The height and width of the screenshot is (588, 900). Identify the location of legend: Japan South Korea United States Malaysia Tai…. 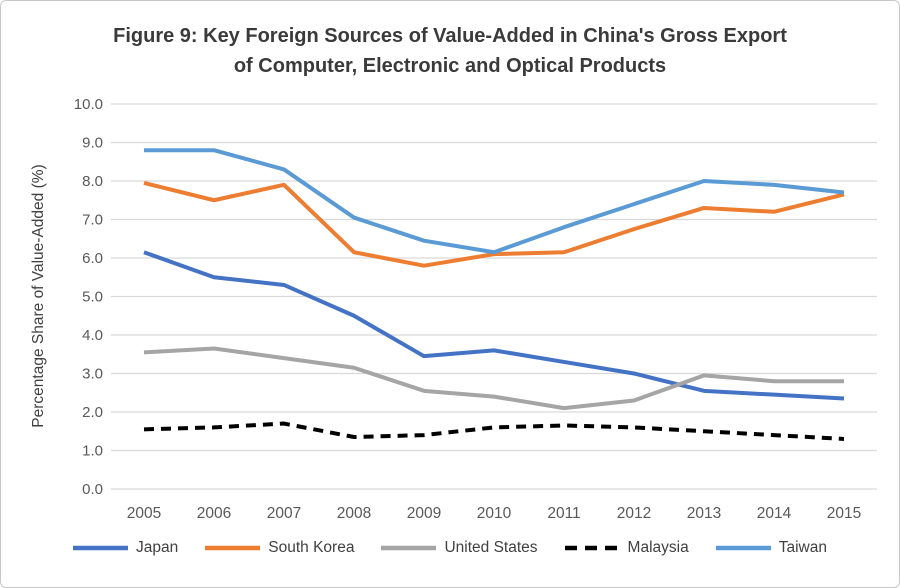
(450, 548).